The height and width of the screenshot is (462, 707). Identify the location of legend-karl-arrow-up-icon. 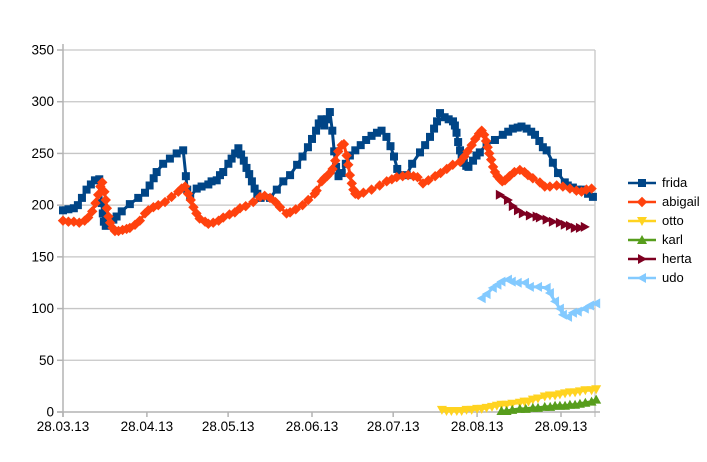
(642, 239).